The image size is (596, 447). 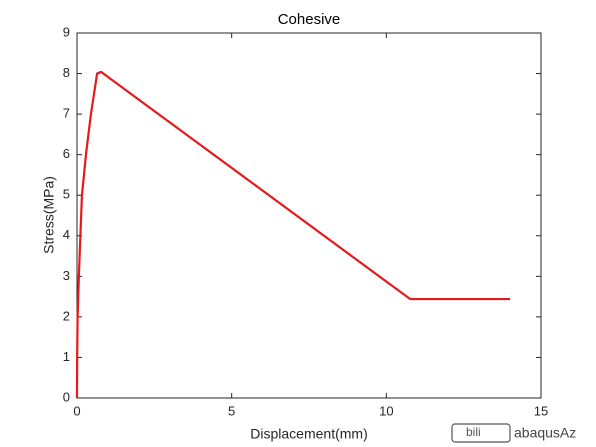 I want to click on chart-title: Cohesive, so click(x=309, y=19).